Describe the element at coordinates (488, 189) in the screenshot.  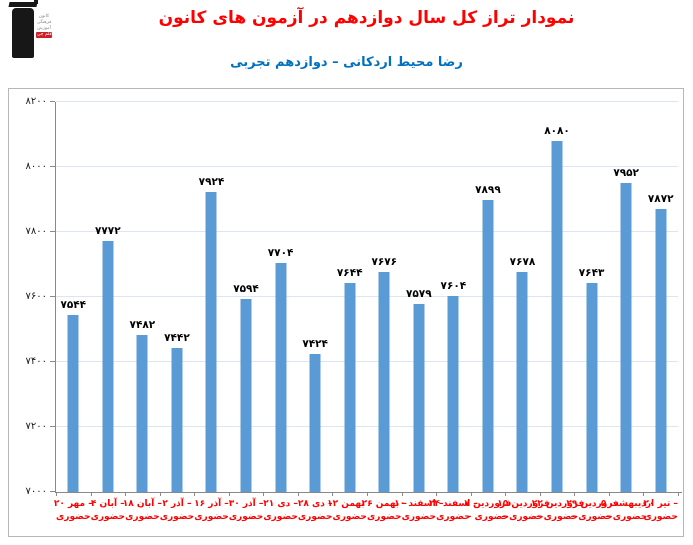
I see `value-label: ۷۸۹۹` at that location.